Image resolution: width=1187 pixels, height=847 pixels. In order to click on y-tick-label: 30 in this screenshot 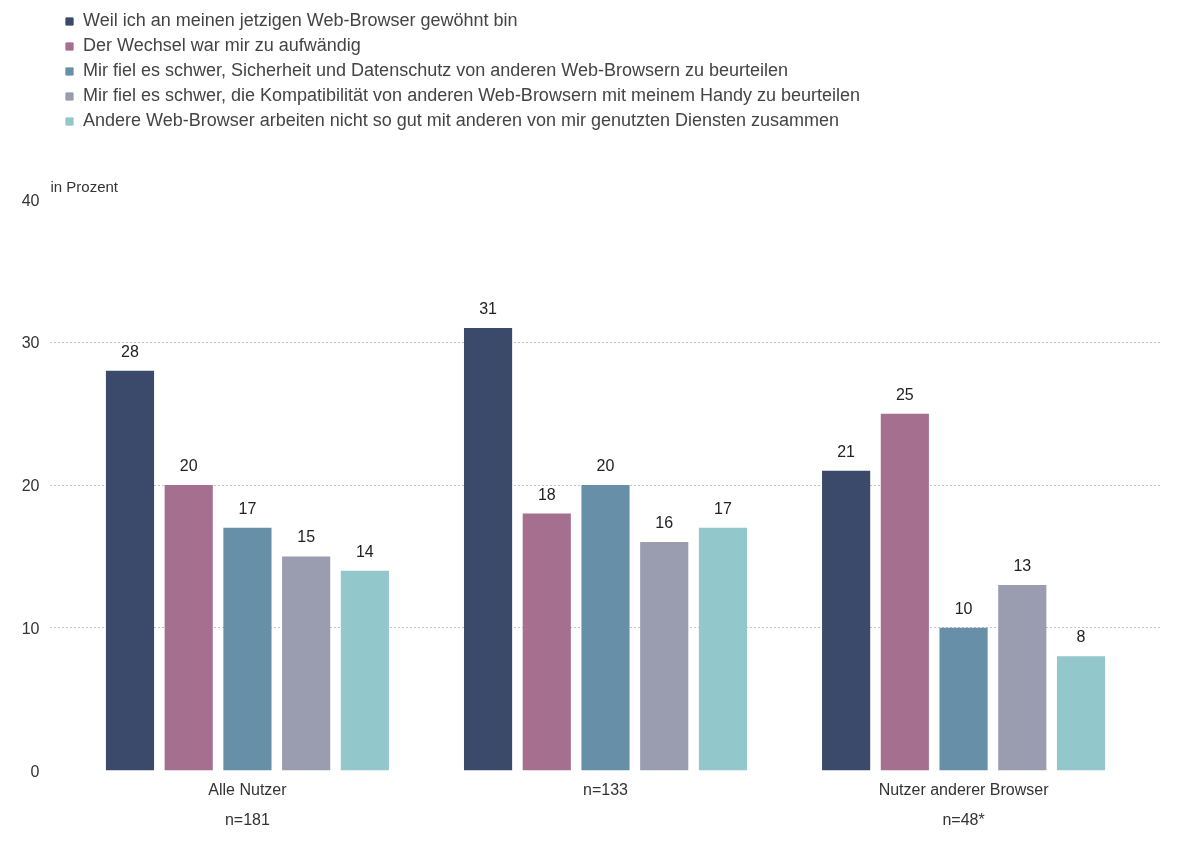, I will do `click(30, 343)`.